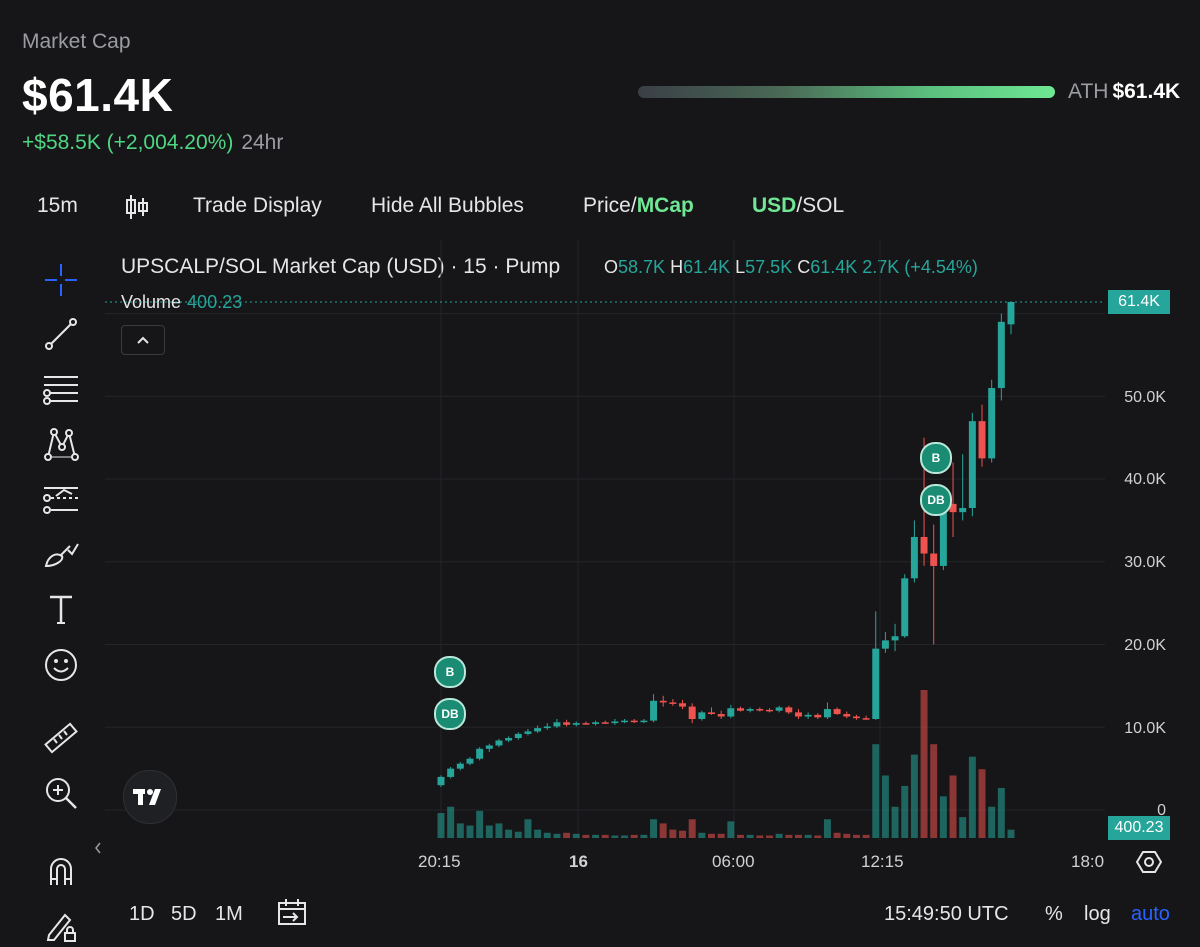 Image resolution: width=1200 pixels, height=947 pixels. What do you see at coordinates (184, 914) in the screenshot?
I see `range-5d-button: 5D` at bounding box center [184, 914].